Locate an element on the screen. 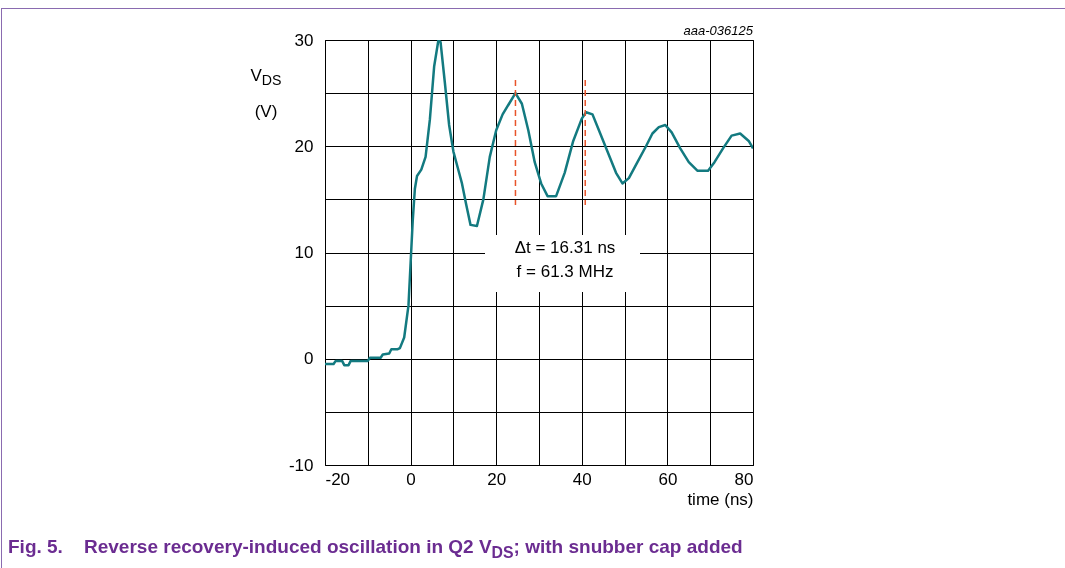 Image resolution: width=1065 pixels, height=568 pixels. x-tick-label: -20 is located at coordinates (338, 479).